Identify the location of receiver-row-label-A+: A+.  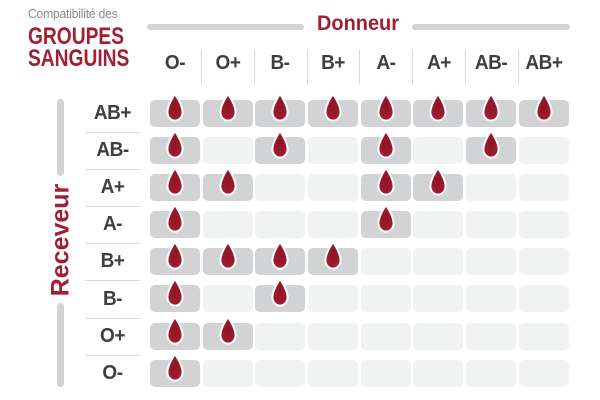
(112, 187).